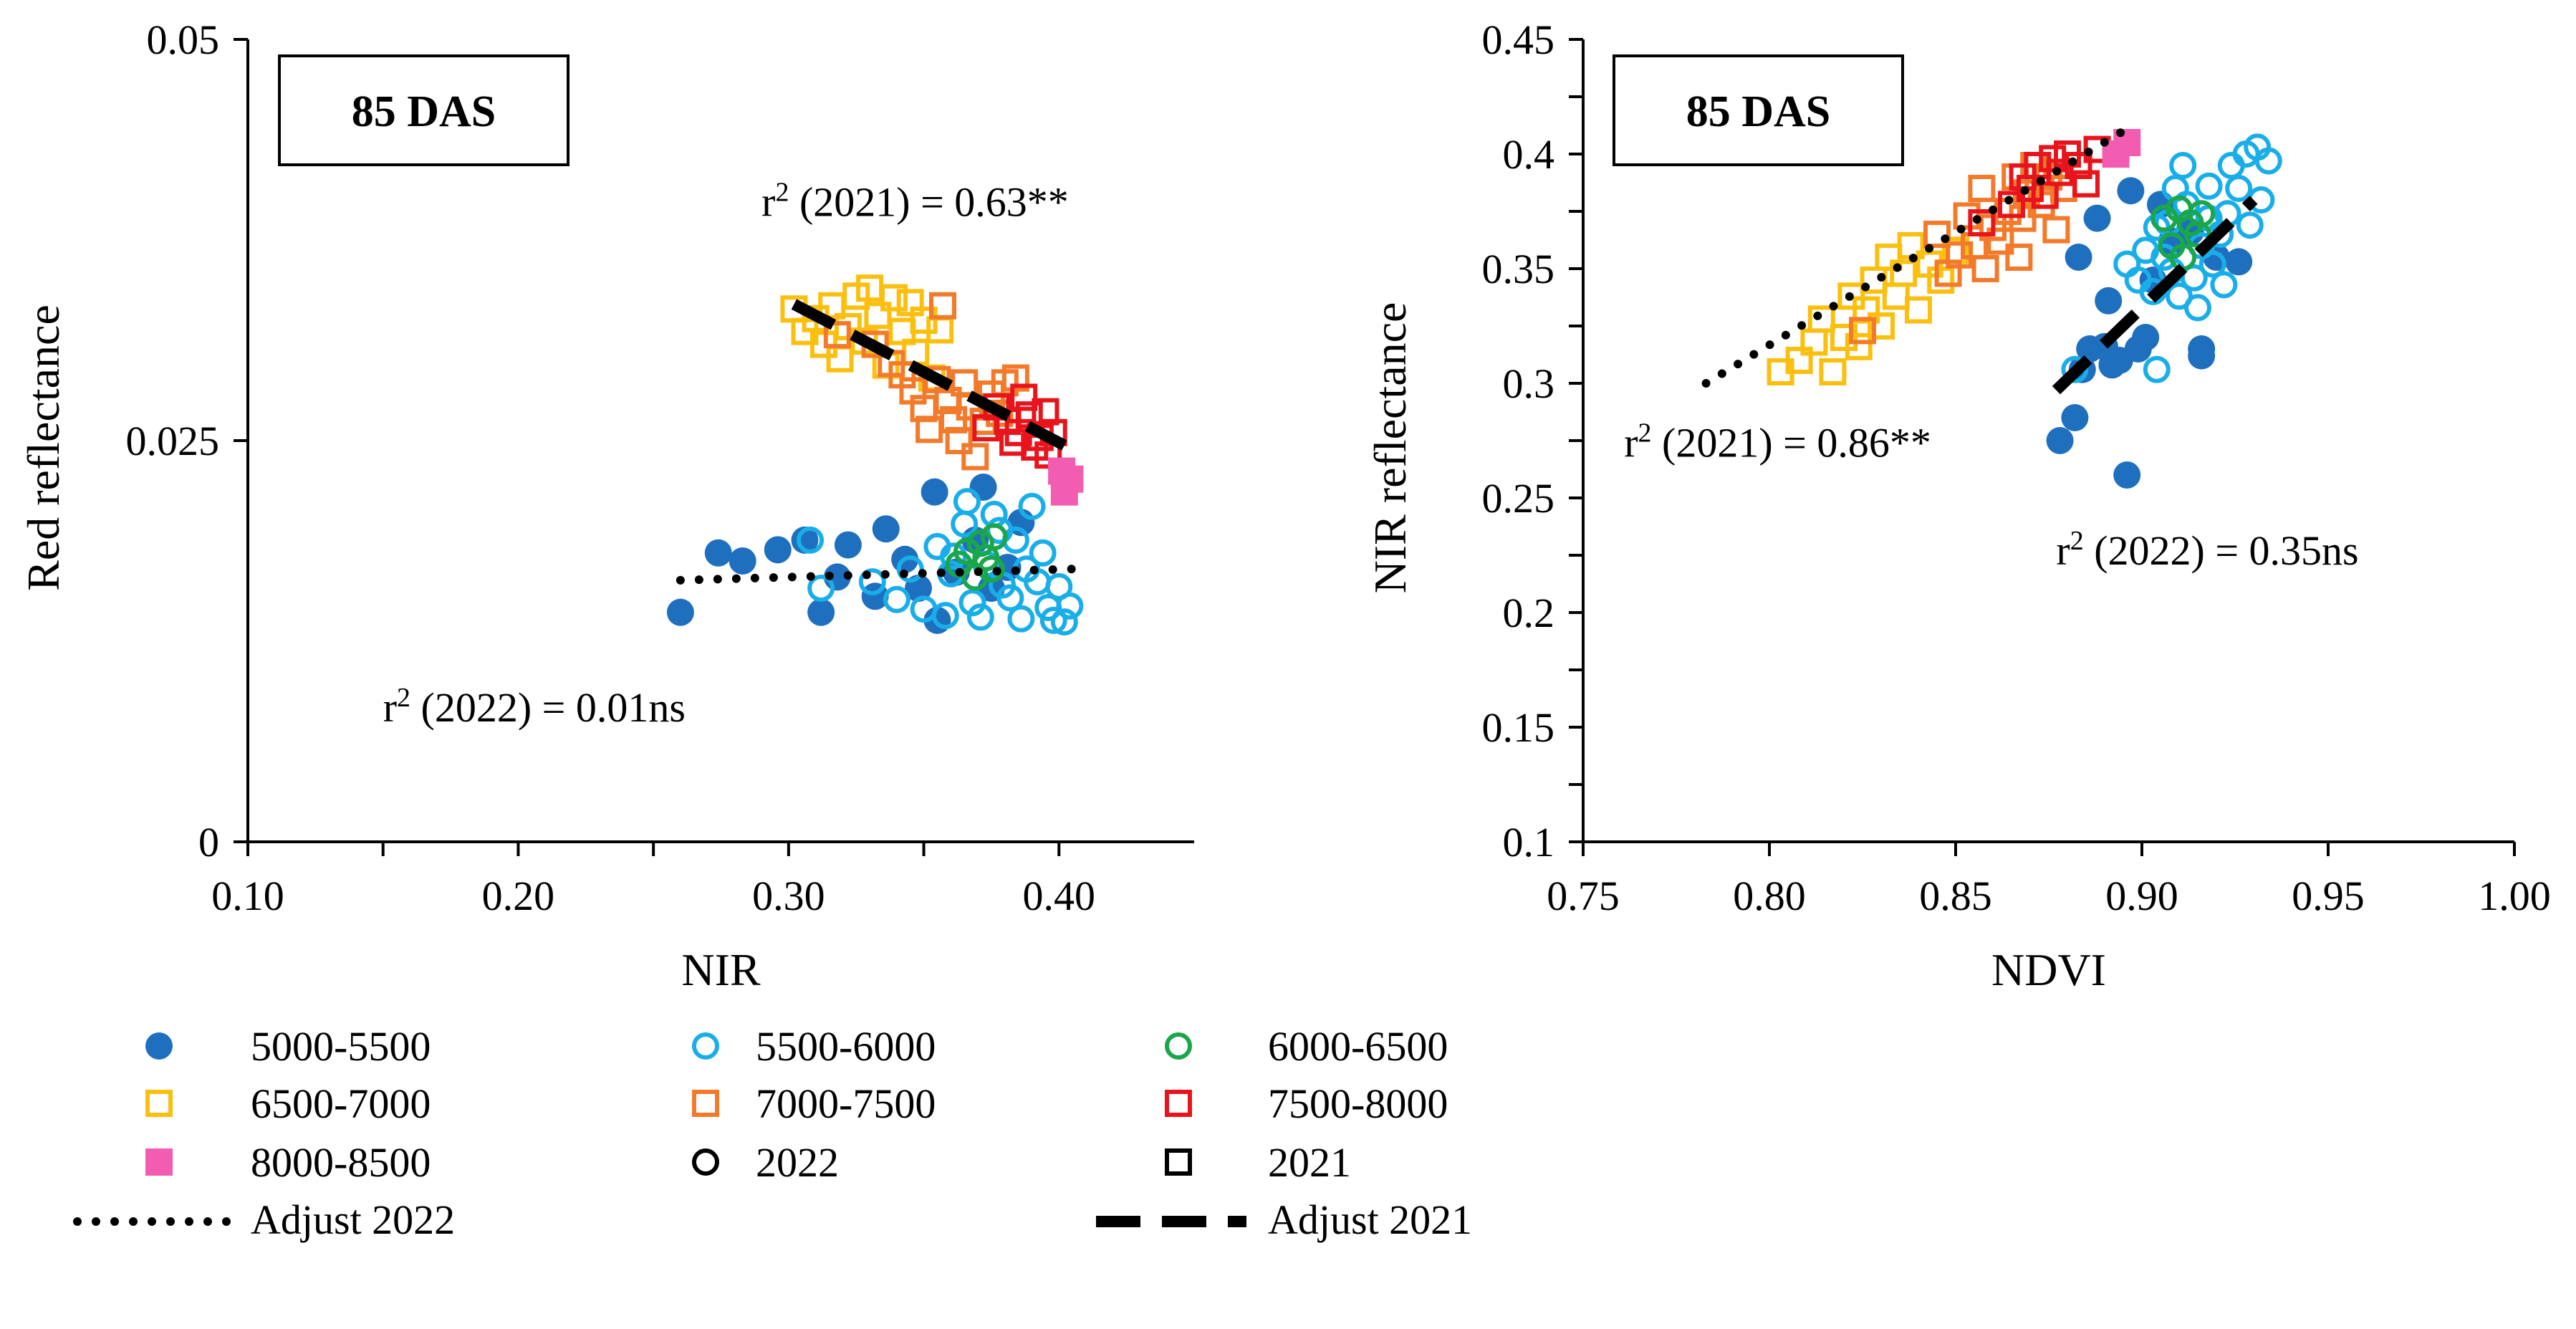 This screenshot has height=1329, width=2576. What do you see at coordinates (1358, 1104) in the screenshot?
I see `legend-label: 7500-8000` at bounding box center [1358, 1104].